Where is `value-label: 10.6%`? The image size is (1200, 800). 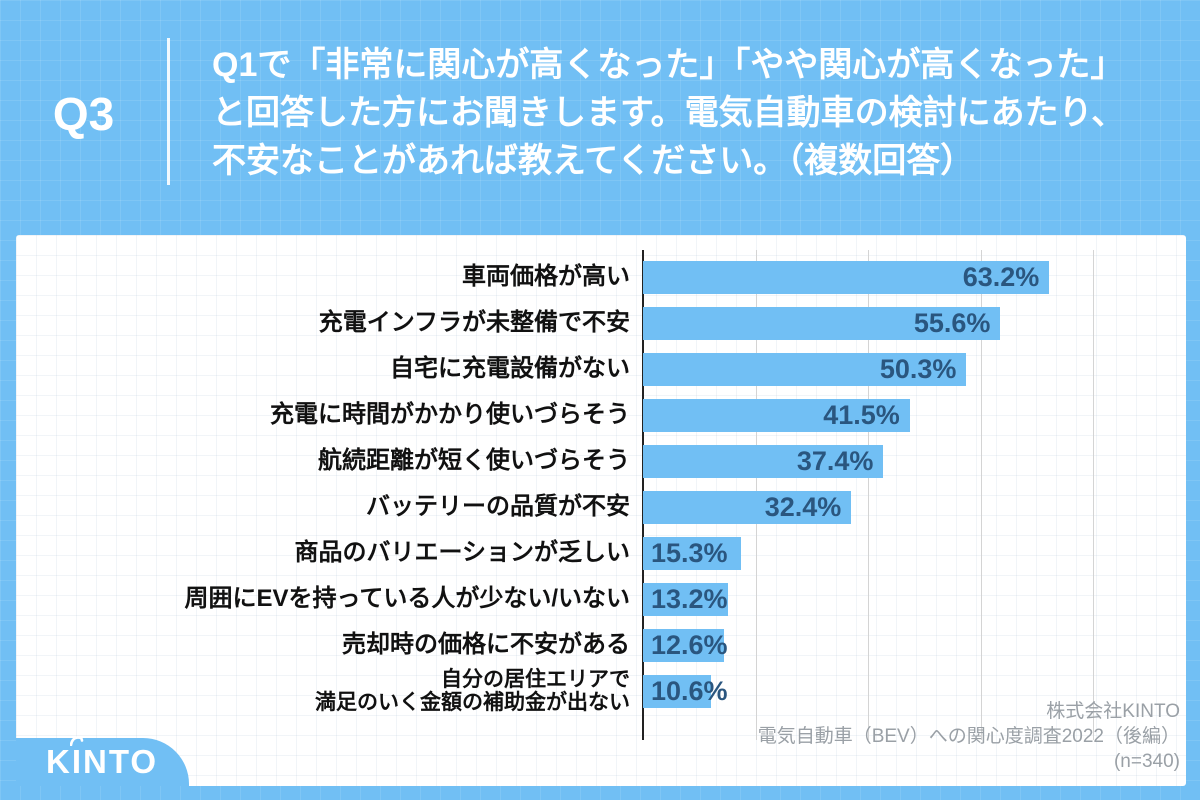
value-label: 10.6% is located at coordinates (689, 690).